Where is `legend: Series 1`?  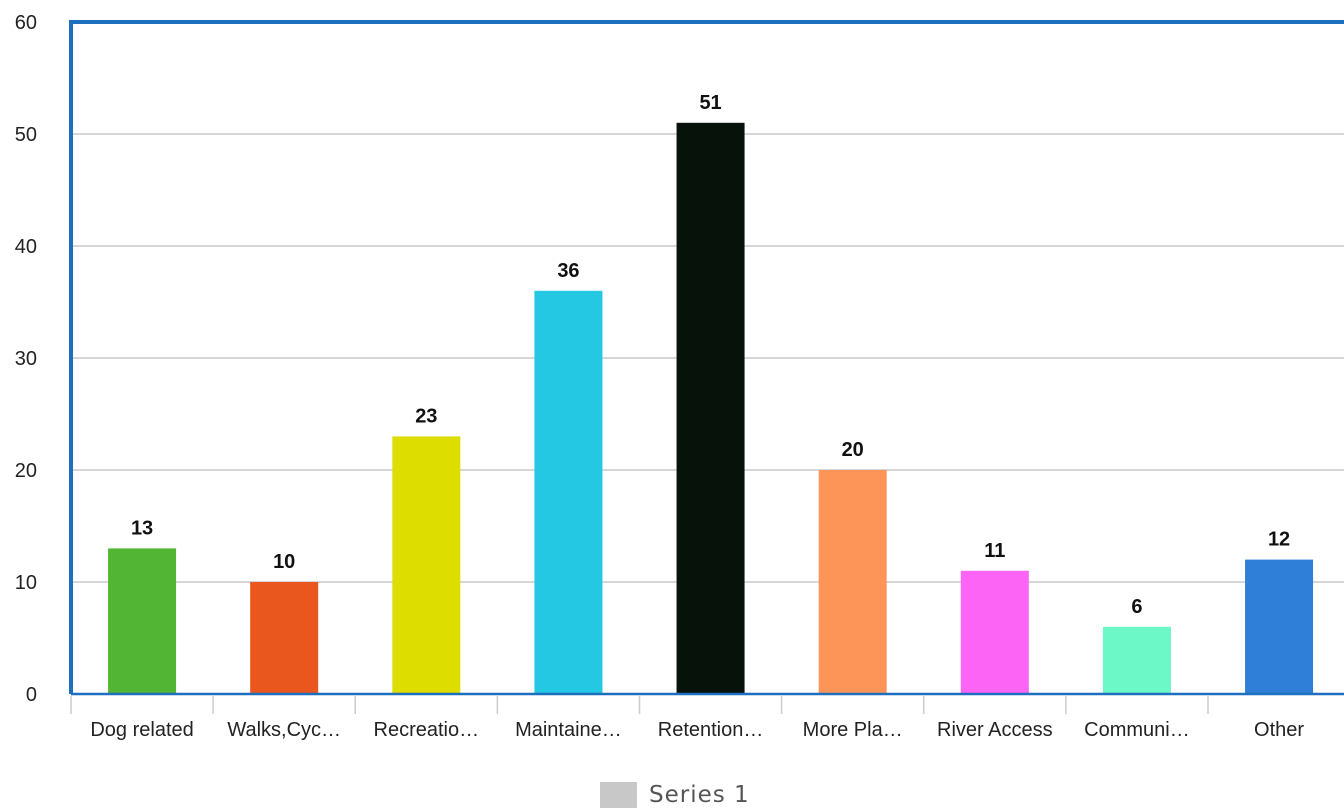 legend: Series 1 is located at coordinates (675, 795).